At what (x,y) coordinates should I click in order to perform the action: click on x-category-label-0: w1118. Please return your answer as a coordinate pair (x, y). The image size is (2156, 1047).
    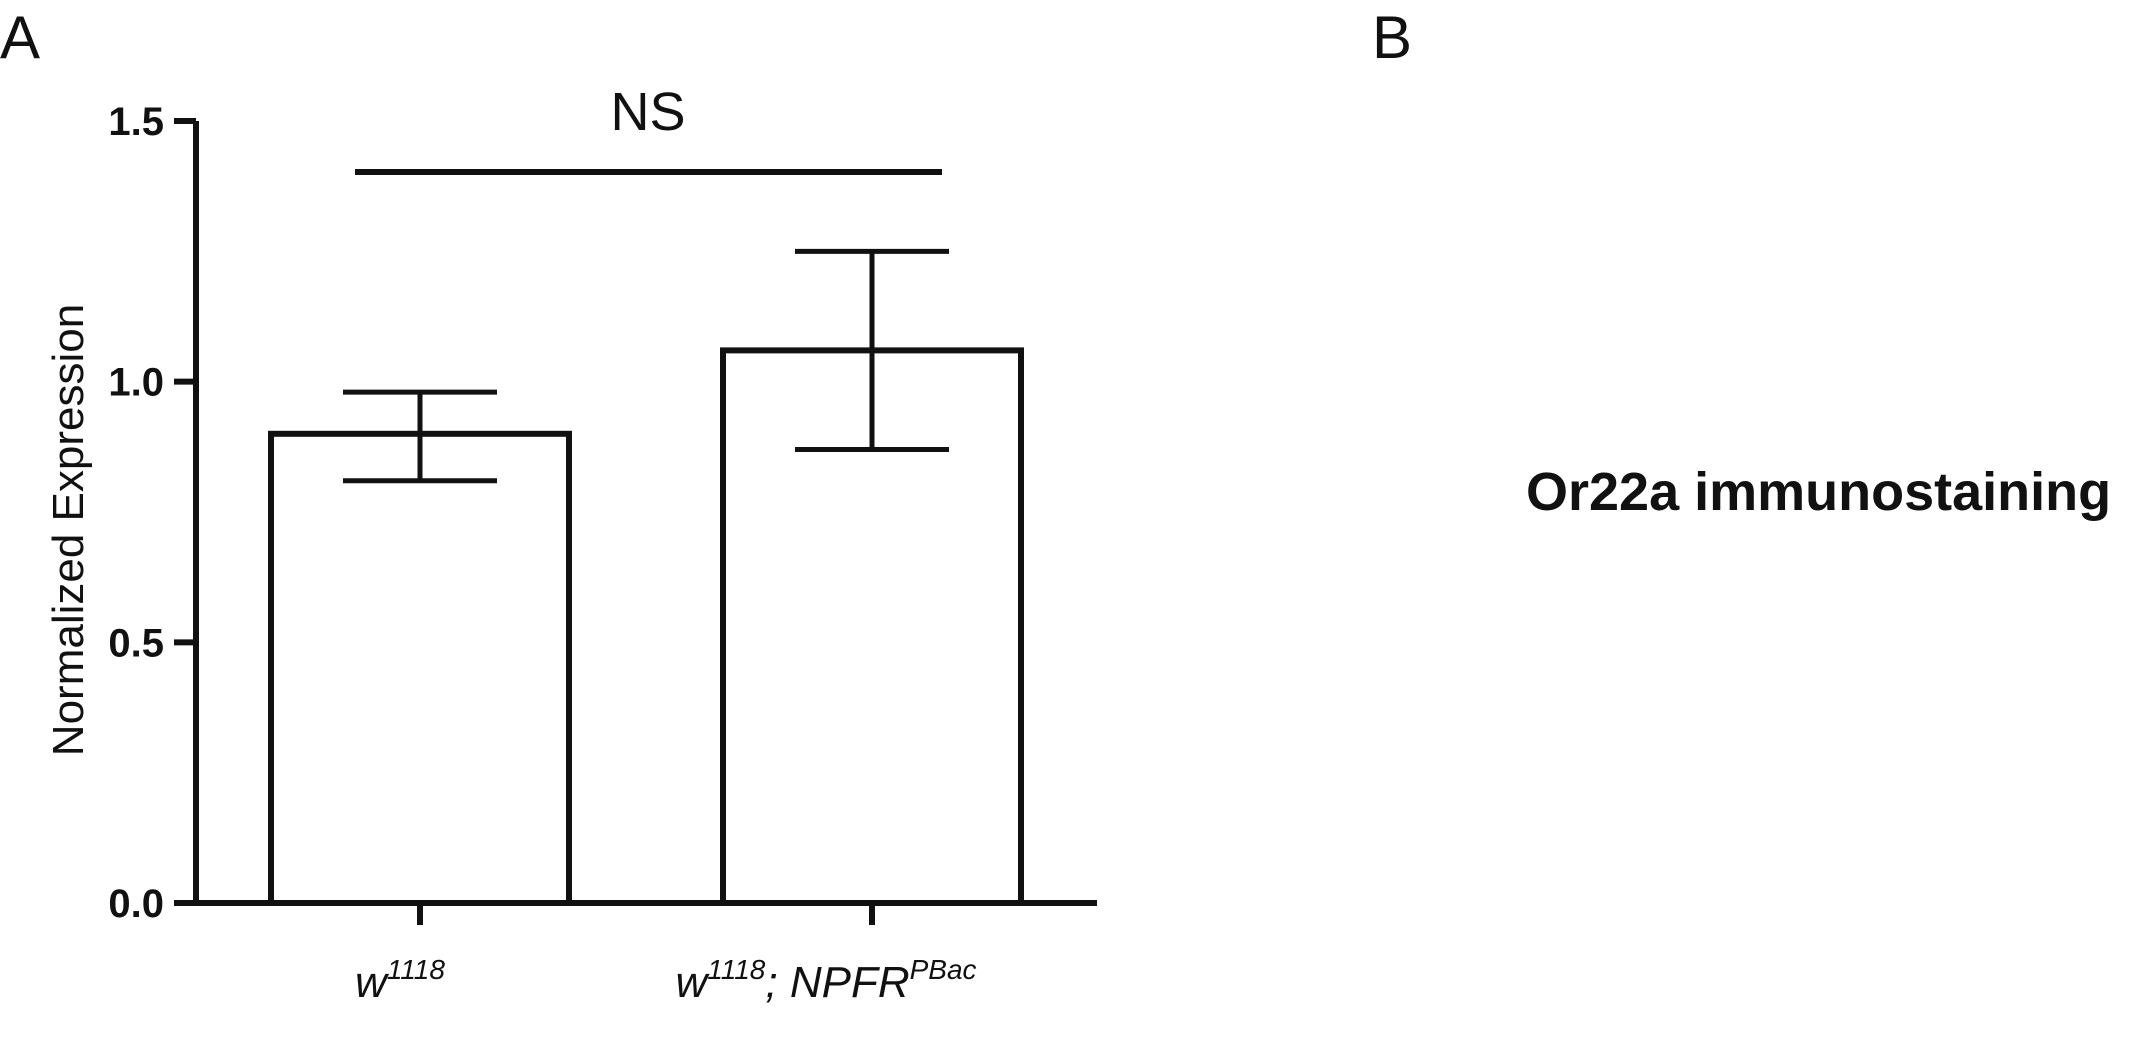
    Looking at the image, I should click on (400, 980).